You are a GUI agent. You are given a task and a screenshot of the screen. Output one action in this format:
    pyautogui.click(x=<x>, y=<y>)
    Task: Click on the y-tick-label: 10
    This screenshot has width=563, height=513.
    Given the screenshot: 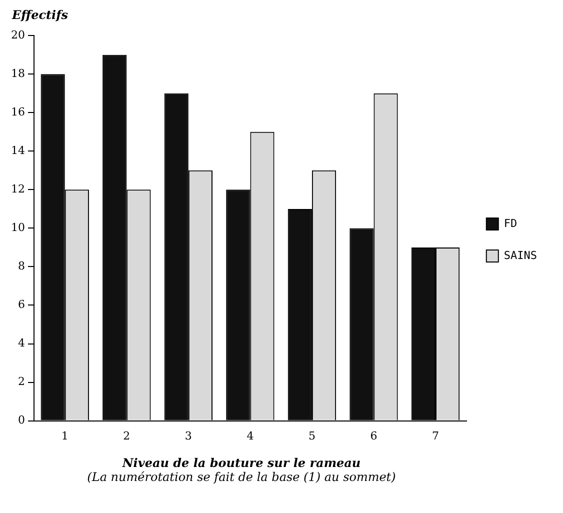 What is the action you would take?
    pyautogui.click(x=17, y=227)
    